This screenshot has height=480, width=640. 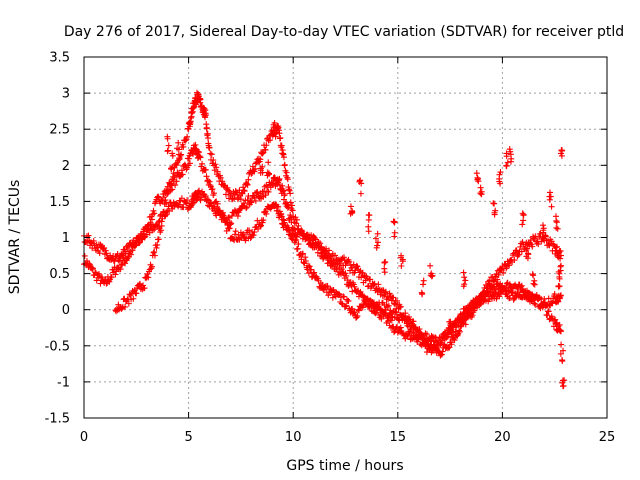 I want to click on x-axis-label: GPS time / hours, so click(x=344, y=466).